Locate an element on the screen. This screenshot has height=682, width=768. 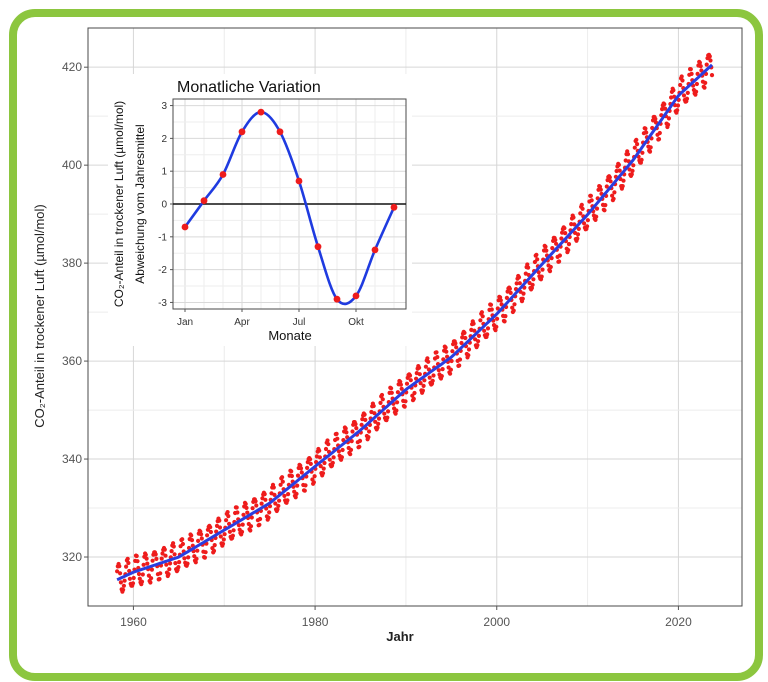
inset-x-axis-label: Monate is located at coordinates (289, 335).